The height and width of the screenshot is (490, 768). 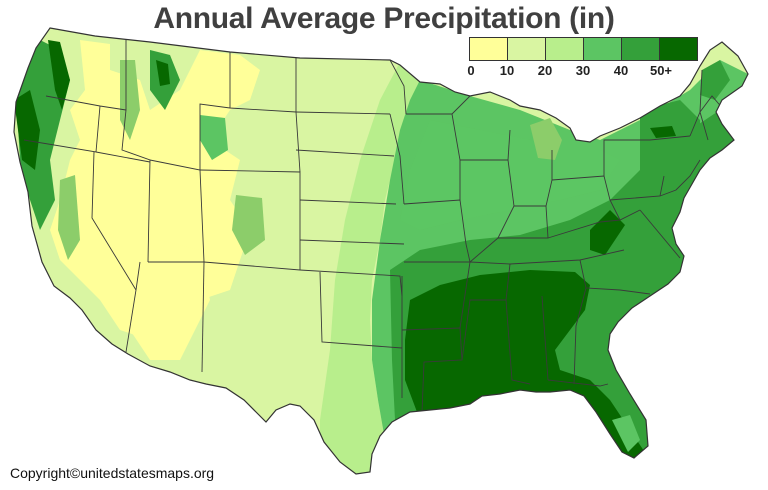 What do you see at coordinates (471, 70) in the screenshot?
I see `legend-label: 0` at bounding box center [471, 70].